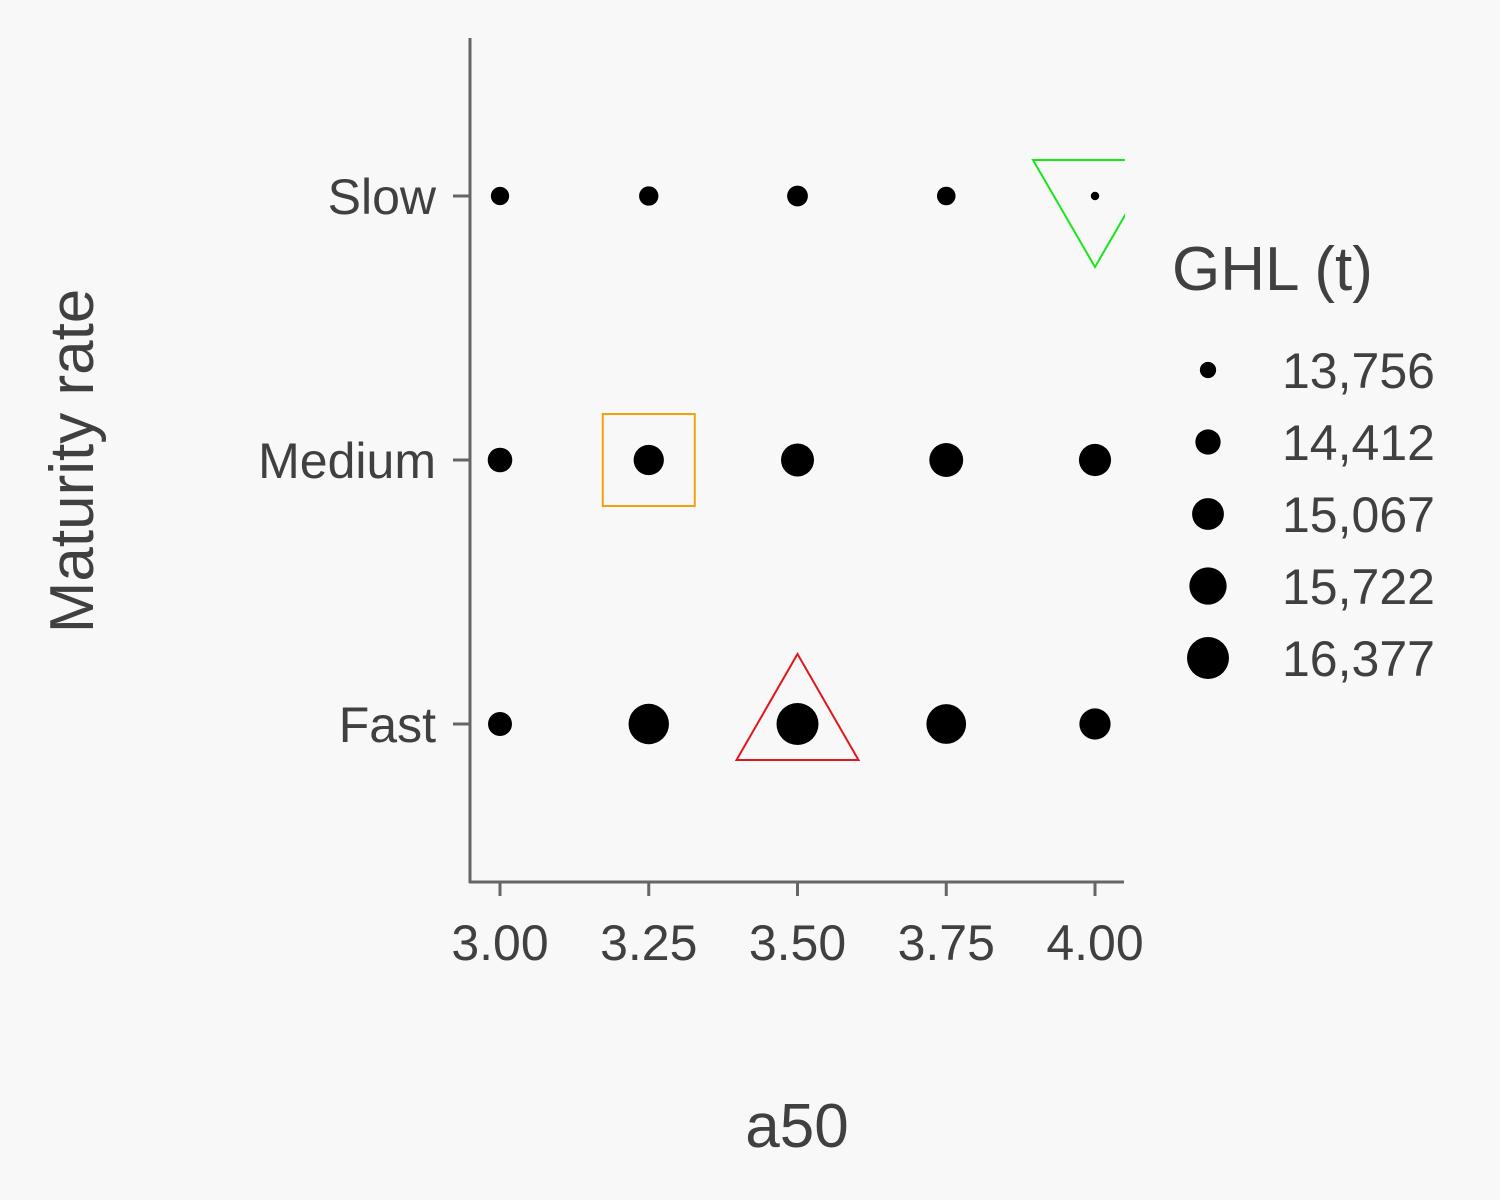 The height and width of the screenshot is (1200, 1500). What do you see at coordinates (382, 197) in the screenshot?
I see `y-tick-label: Slow` at bounding box center [382, 197].